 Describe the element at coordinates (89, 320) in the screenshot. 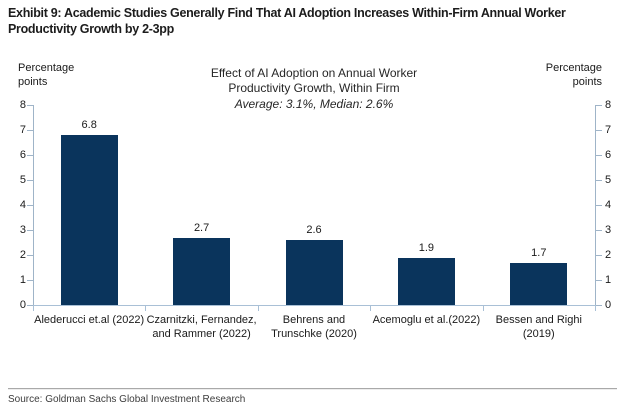

I see `category-label: Alederucci et.al (2022)` at that location.